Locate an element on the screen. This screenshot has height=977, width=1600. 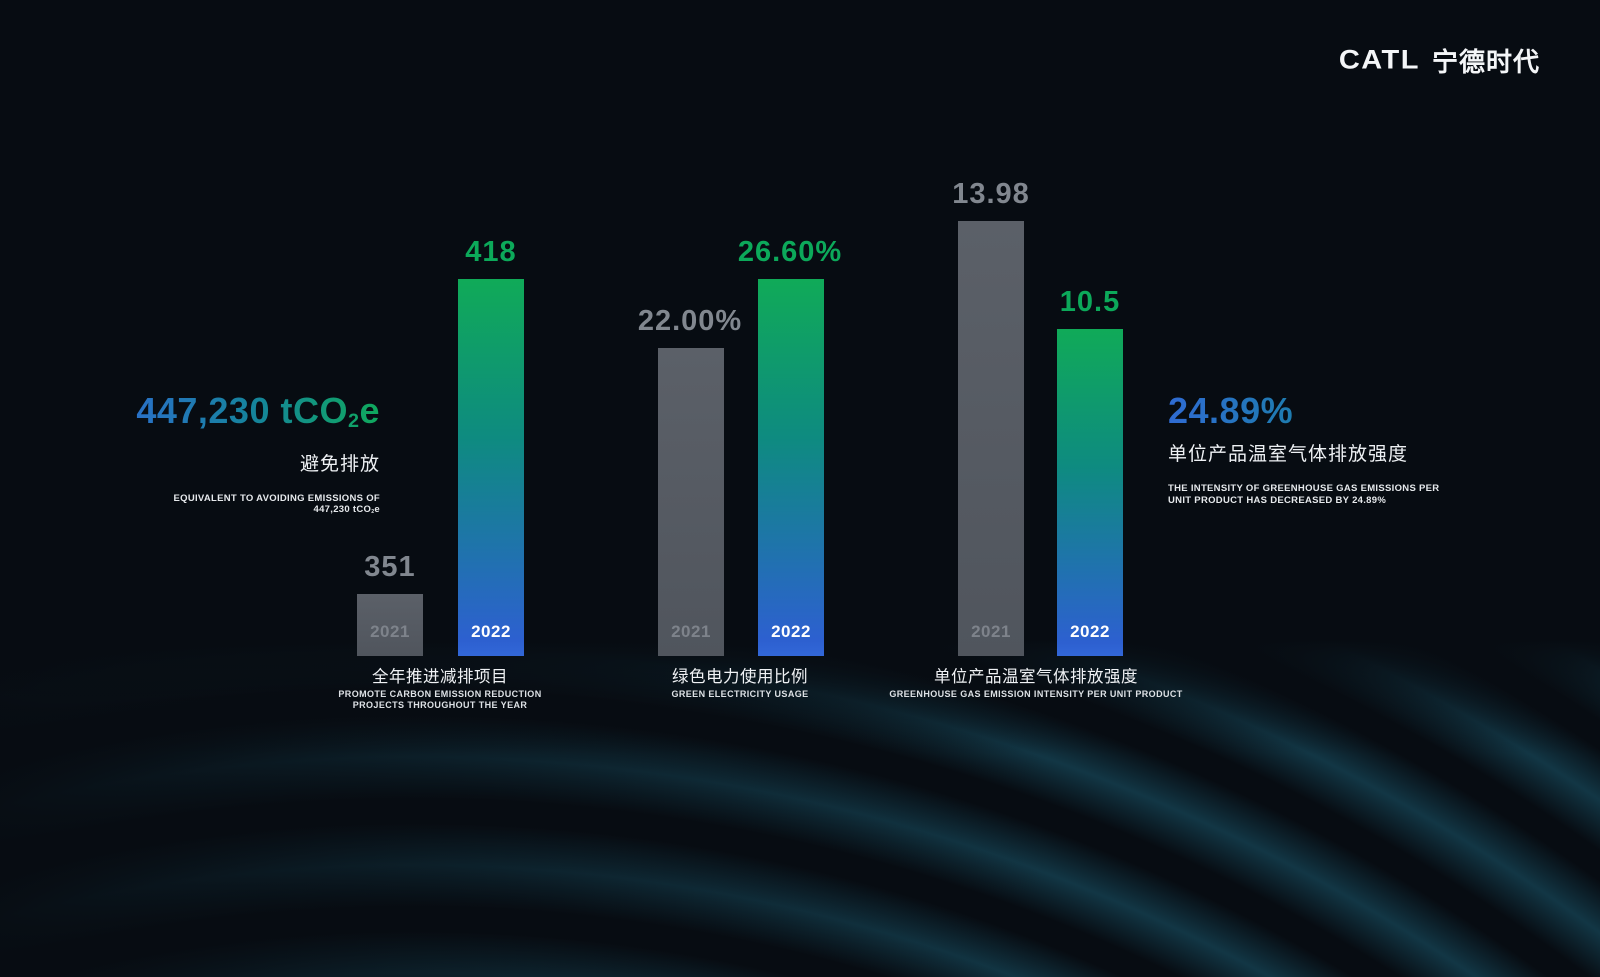
bar-2021-projects: 2021 is located at coordinates (390, 625).